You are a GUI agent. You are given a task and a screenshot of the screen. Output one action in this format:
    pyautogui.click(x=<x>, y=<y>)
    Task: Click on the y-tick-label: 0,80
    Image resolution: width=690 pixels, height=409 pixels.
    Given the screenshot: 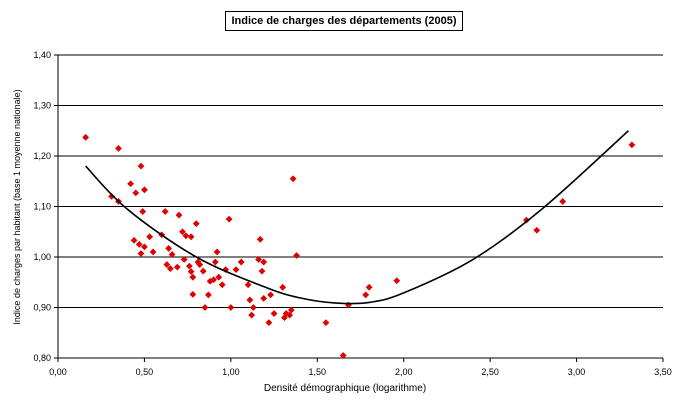 What is the action you would take?
    pyautogui.click(x=42, y=358)
    